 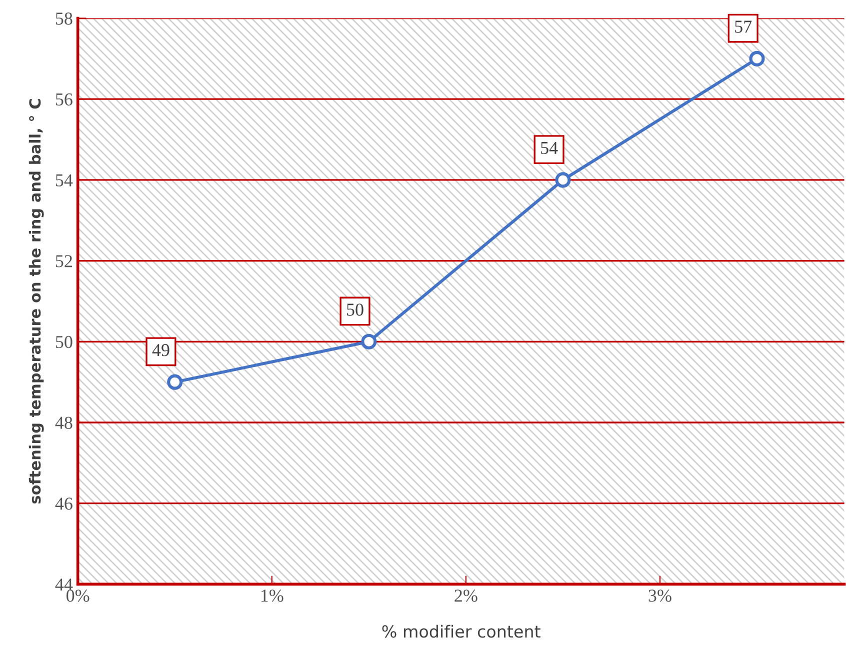 I want to click on y-tick-label: 56, so click(x=64, y=99).